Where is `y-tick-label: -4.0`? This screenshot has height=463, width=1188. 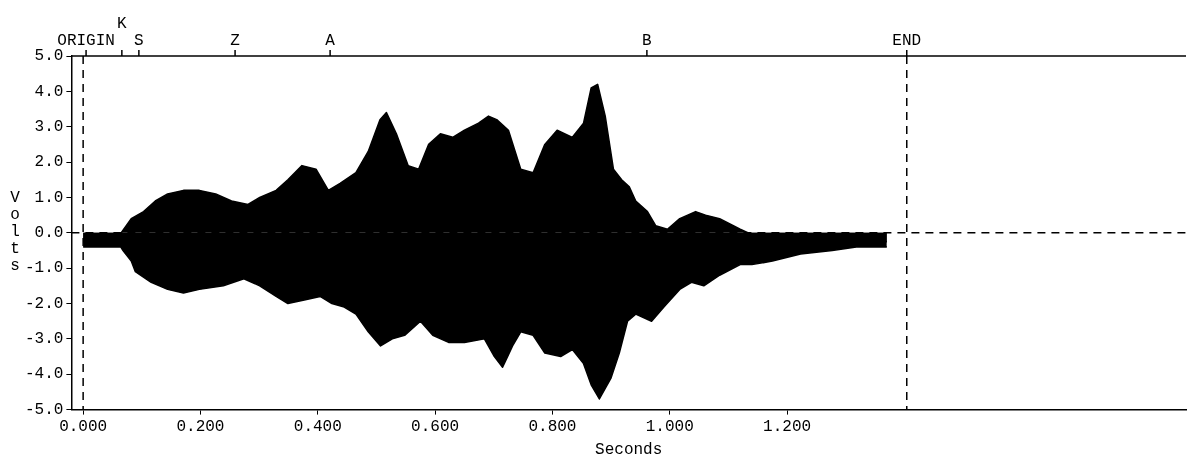
y-tick-label: -4.0 is located at coordinates (44, 374).